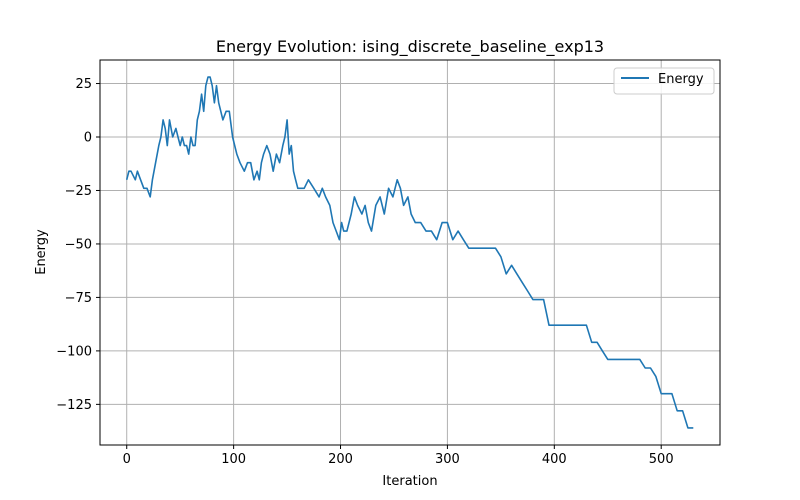  What do you see at coordinates (74, 351) in the screenshot?
I see `y-tick-label: −100` at bounding box center [74, 351].